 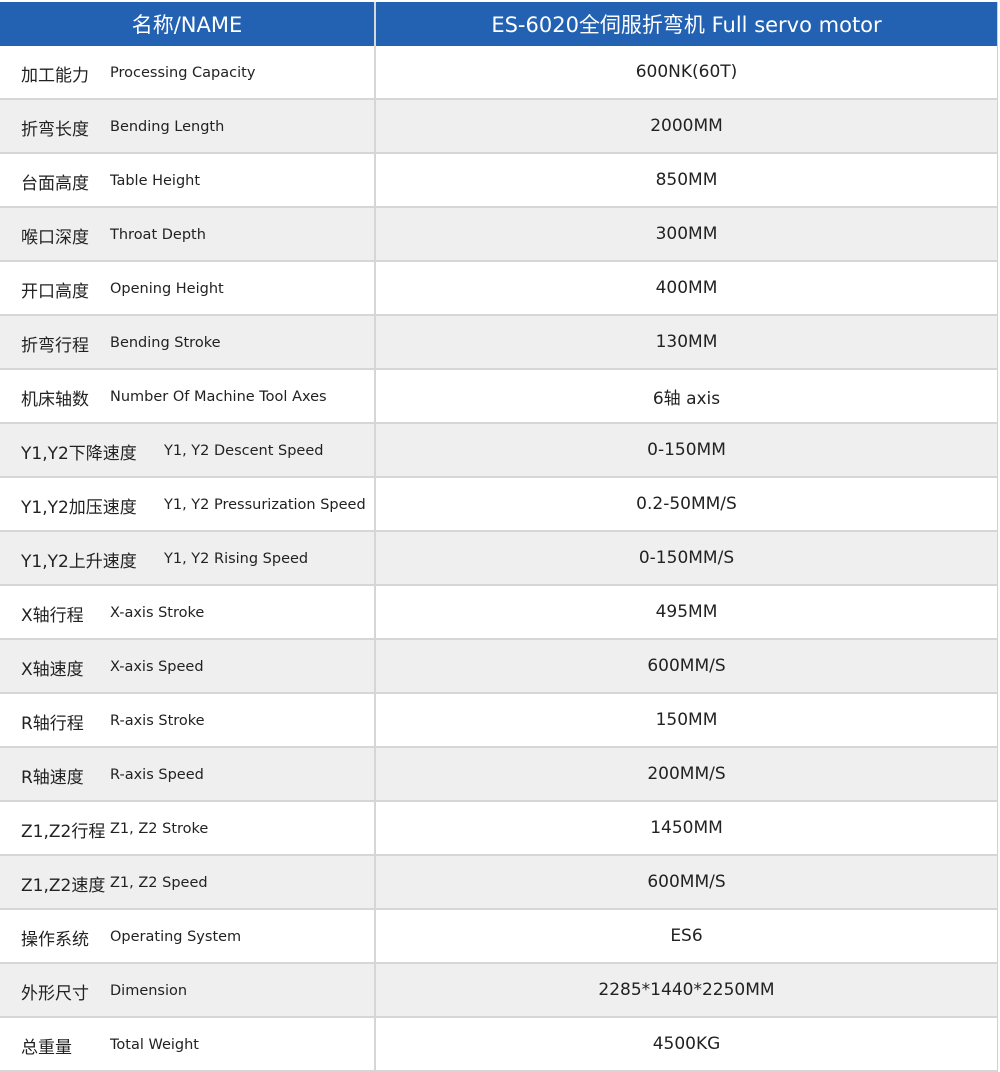 What do you see at coordinates (498, 235) in the screenshot?
I see `table-row: 喉口深度 Throat Depth 300MM` at bounding box center [498, 235].